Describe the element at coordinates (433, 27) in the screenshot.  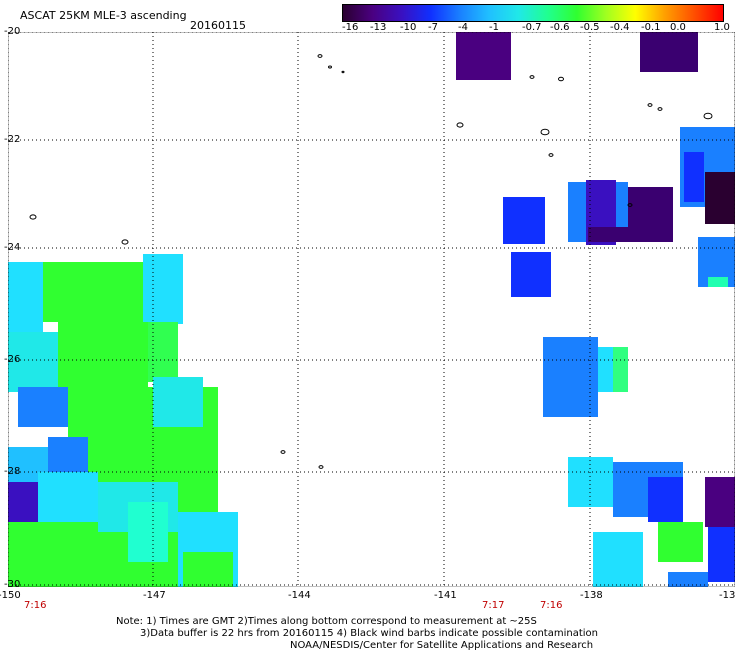
I see `colorbar-tick-label: -7` at that location.